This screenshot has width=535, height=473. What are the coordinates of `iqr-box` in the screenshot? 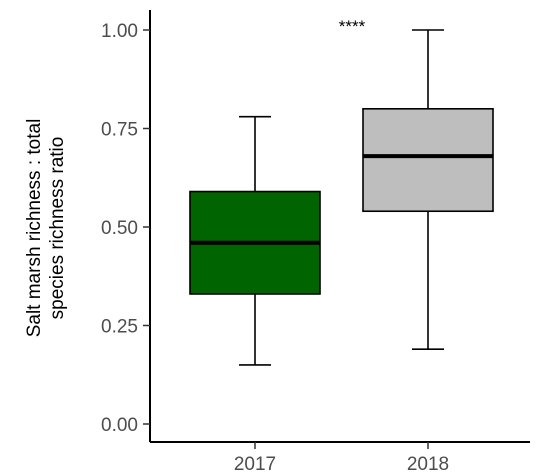 It's located at (428, 160).